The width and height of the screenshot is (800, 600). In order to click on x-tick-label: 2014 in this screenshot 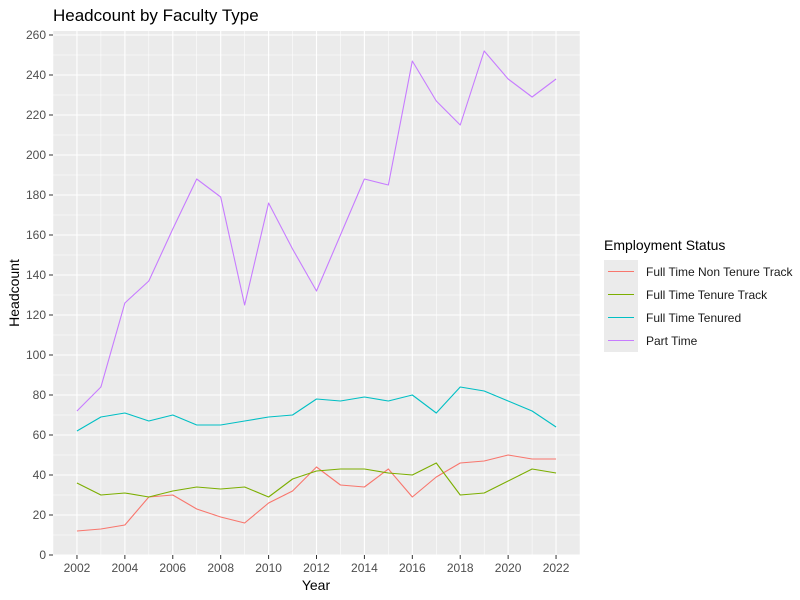, I will do `click(364, 568)`.